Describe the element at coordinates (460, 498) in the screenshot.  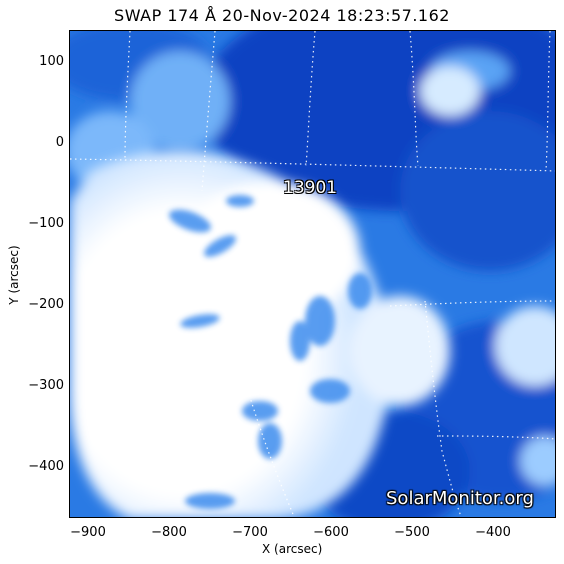
I see `watermark: SolarMonitor.org` at that location.